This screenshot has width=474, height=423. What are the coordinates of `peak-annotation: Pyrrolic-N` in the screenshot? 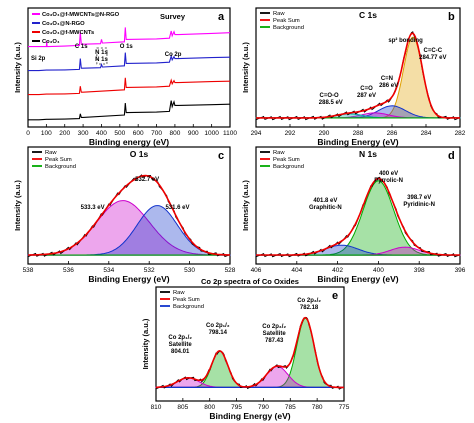 It's located at (388, 181).